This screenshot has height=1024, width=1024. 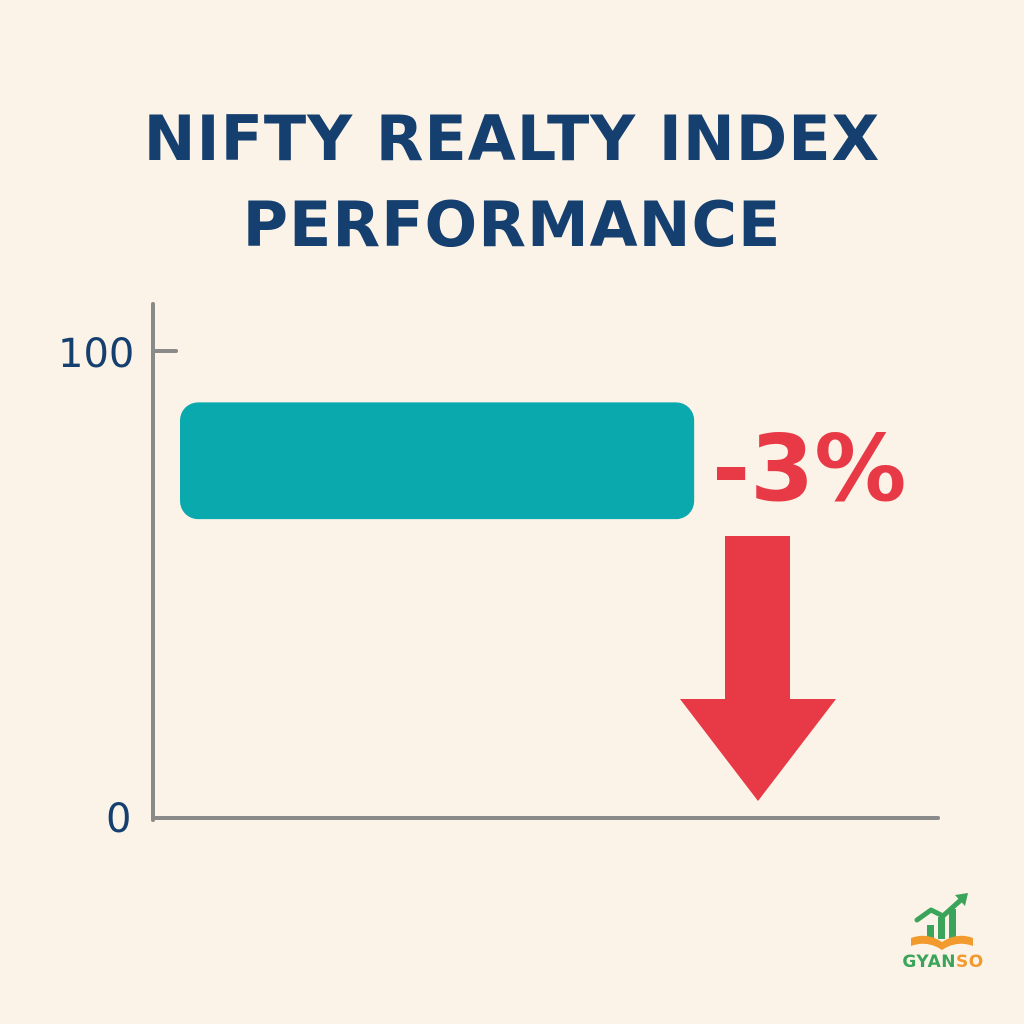 I want to click on change-label: -3%, so click(x=809, y=468).